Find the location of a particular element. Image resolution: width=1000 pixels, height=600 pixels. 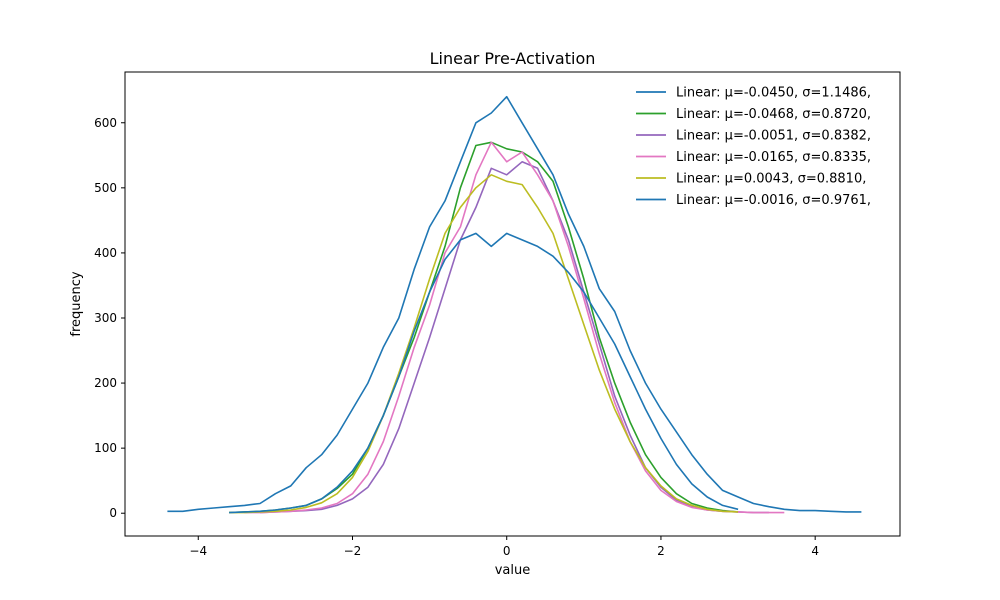

x-tick-label: −4 is located at coordinates (198, 551).